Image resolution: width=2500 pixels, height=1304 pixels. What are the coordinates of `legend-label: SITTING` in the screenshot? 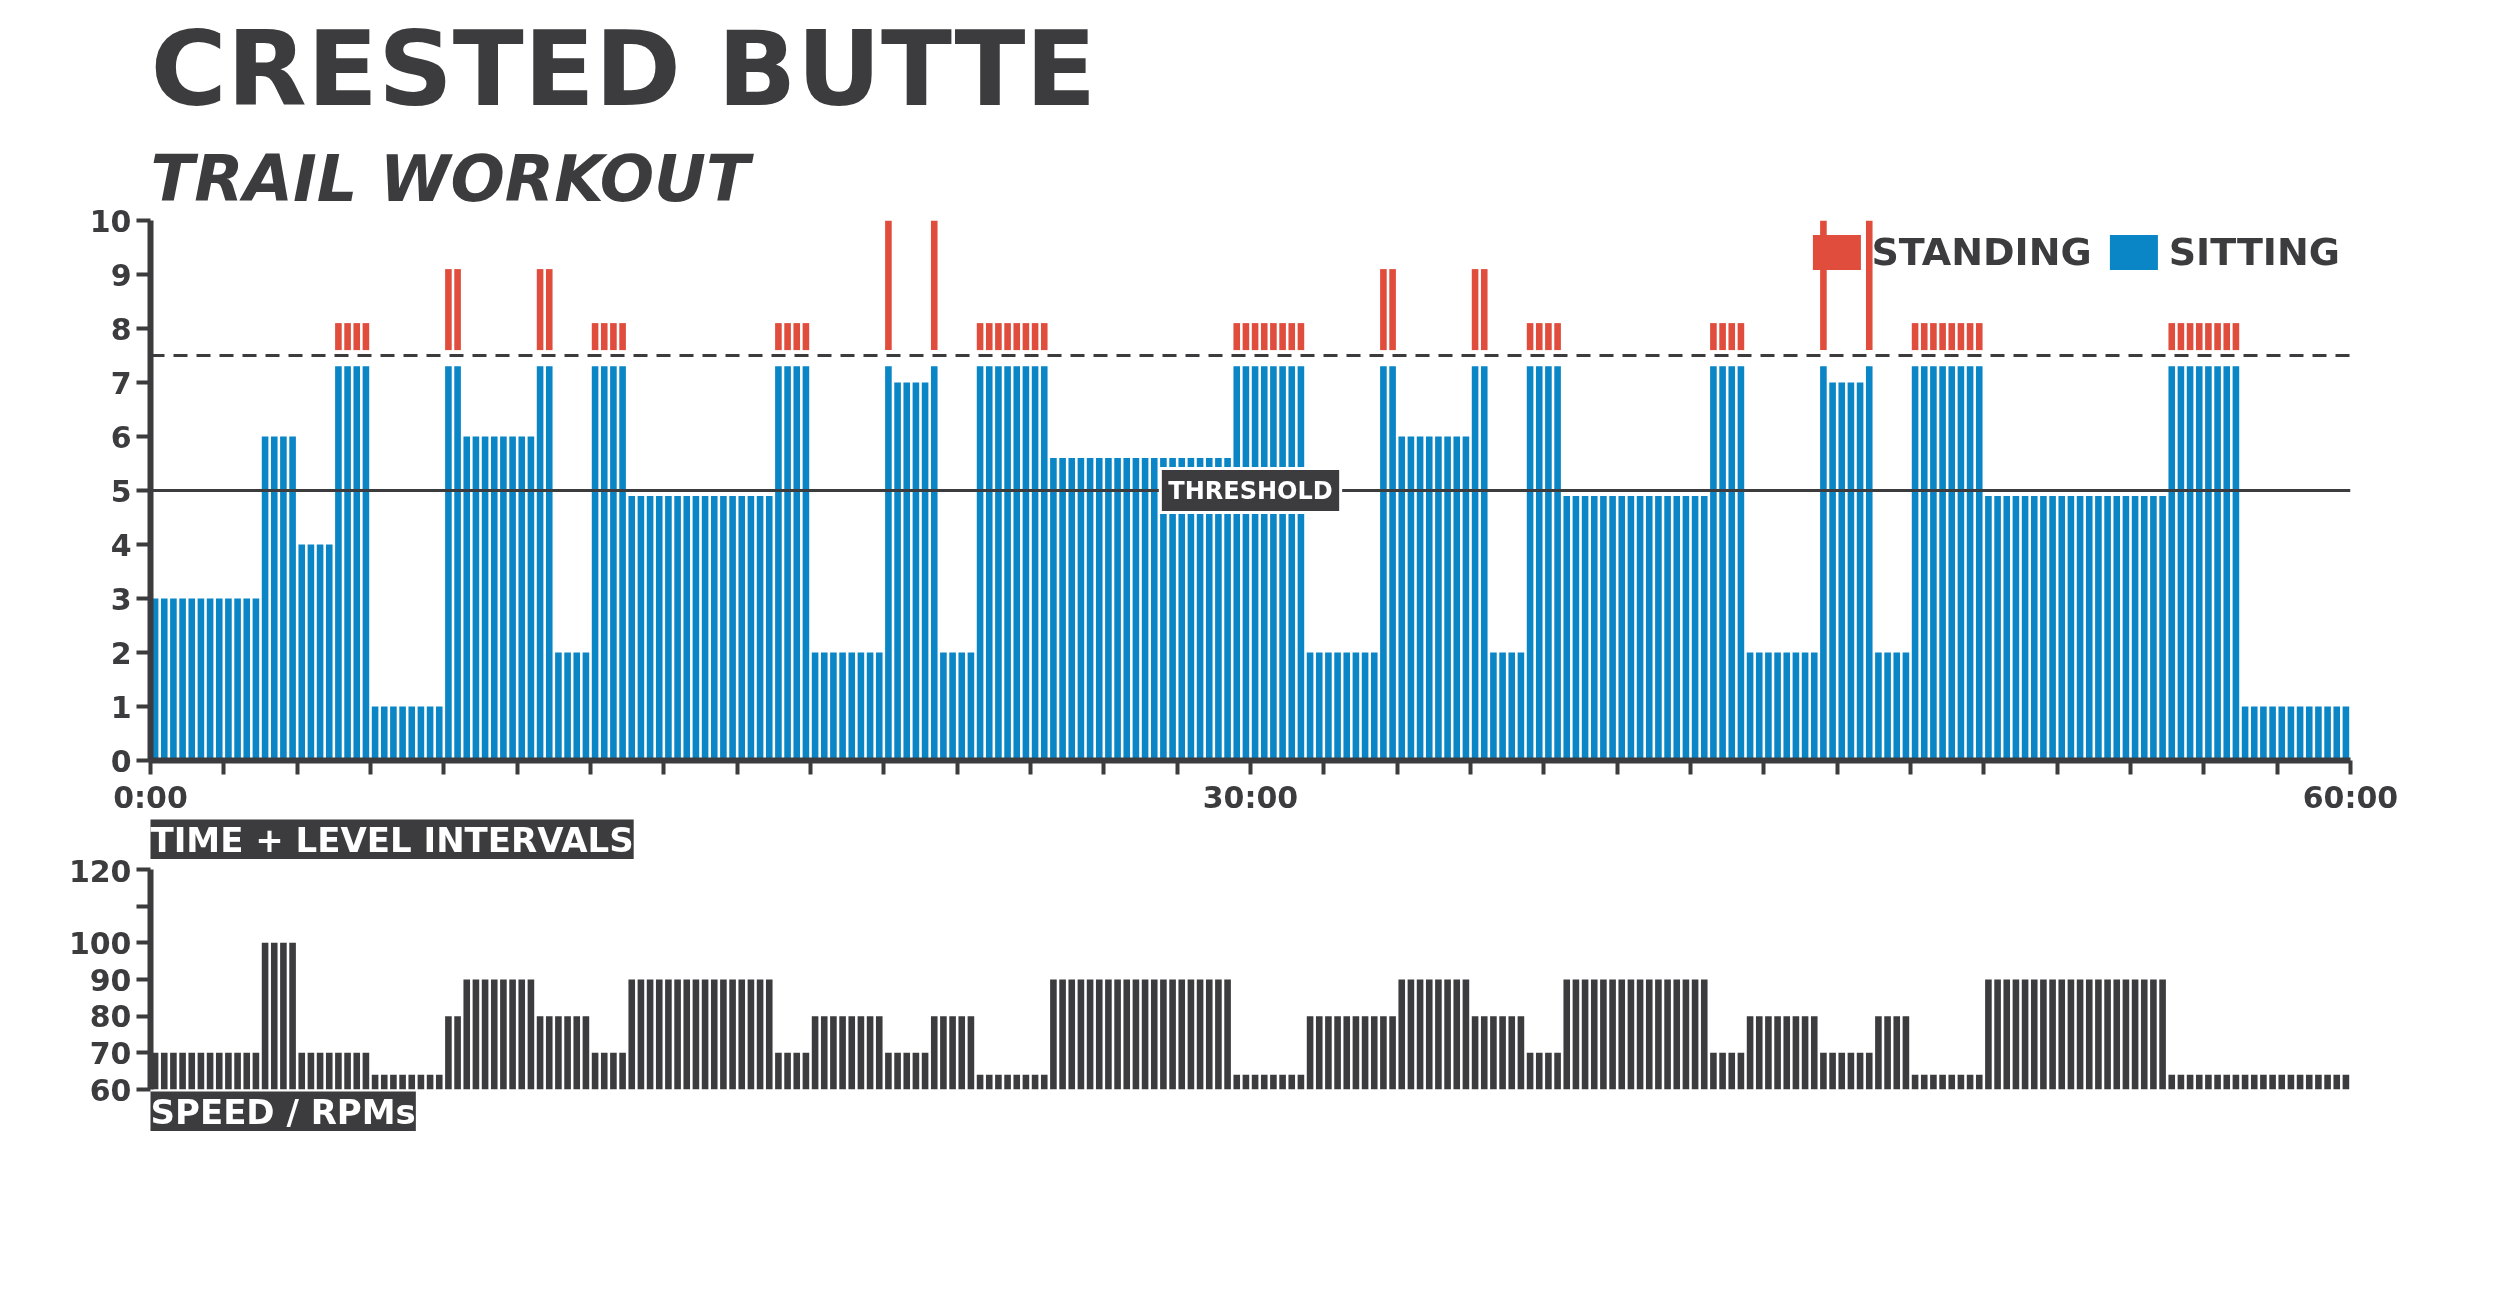 It's located at (2254, 252).